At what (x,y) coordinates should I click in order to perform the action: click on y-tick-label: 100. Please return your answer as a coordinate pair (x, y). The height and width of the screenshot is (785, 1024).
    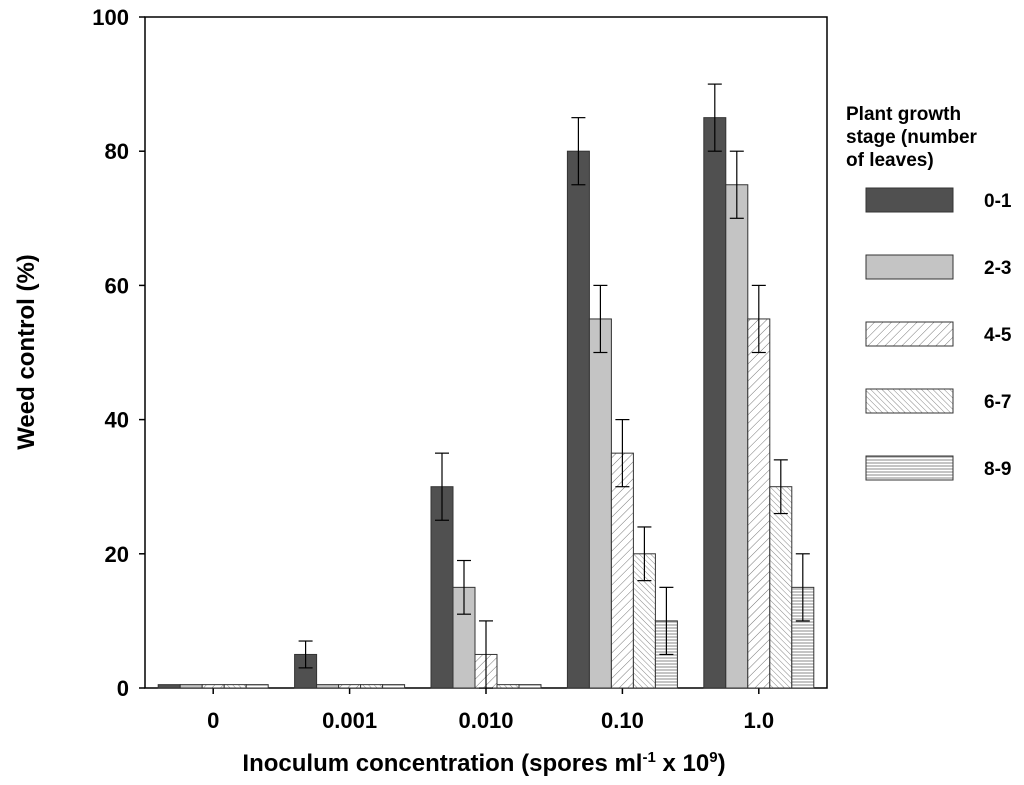
    Looking at the image, I should click on (110, 17).